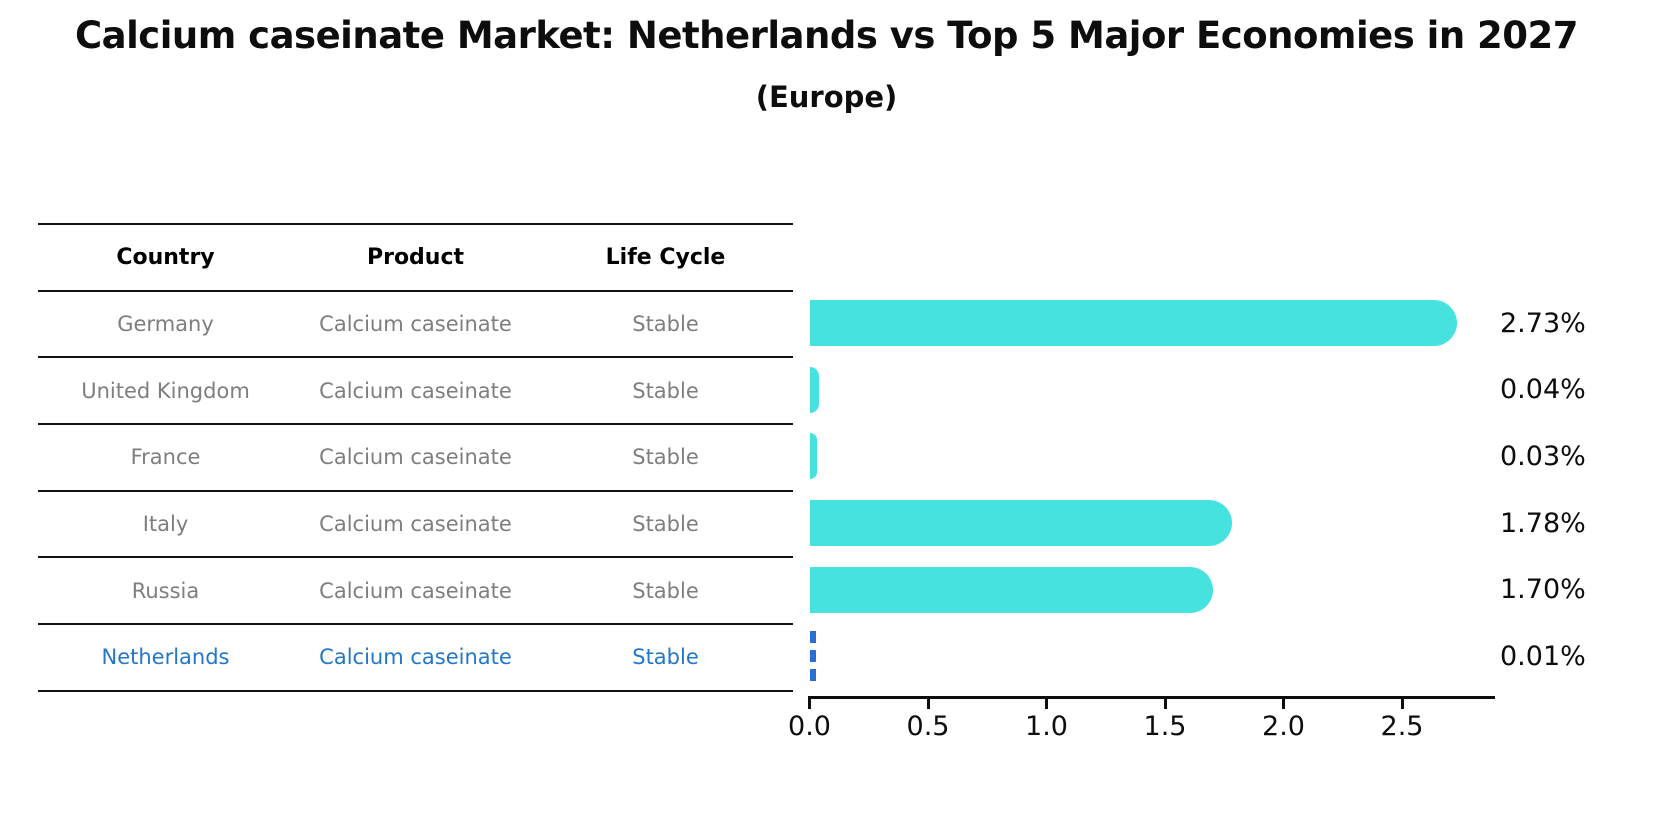 The height and width of the screenshot is (823, 1653). What do you see at coordinates (1543, 590) in the screenshot?
I see `value-label: 1.70%` at bounding box center [1543, 590].